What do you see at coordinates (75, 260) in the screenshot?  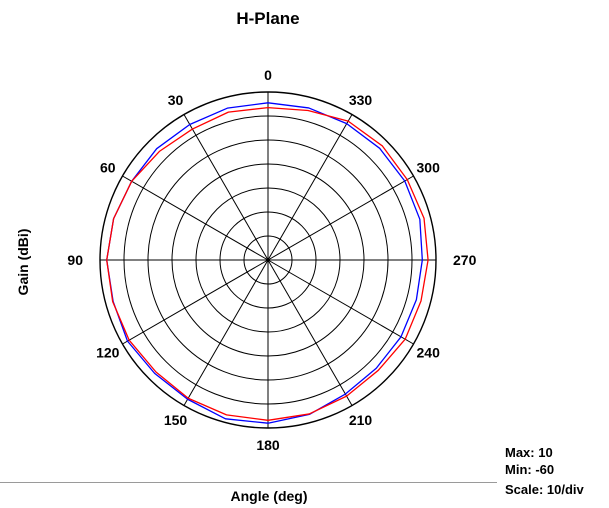 I see `angle-tick-label: 90` at bounding box center [75, 260].